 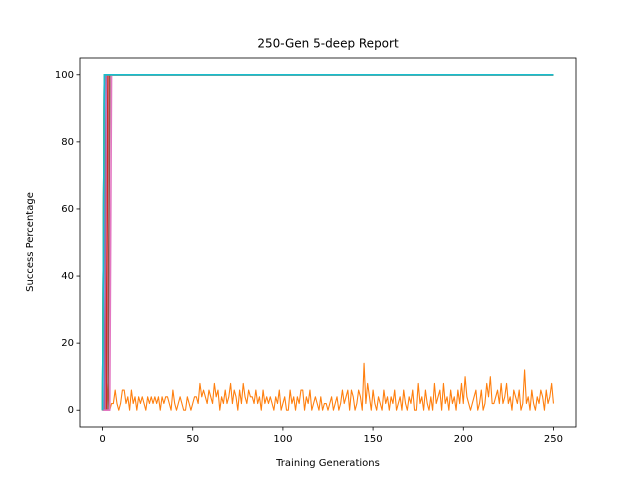 What do you see at coordinates (373, 439) in the screenshot?
I see `x-tick-label: 150` at bounding box center [373, 439].